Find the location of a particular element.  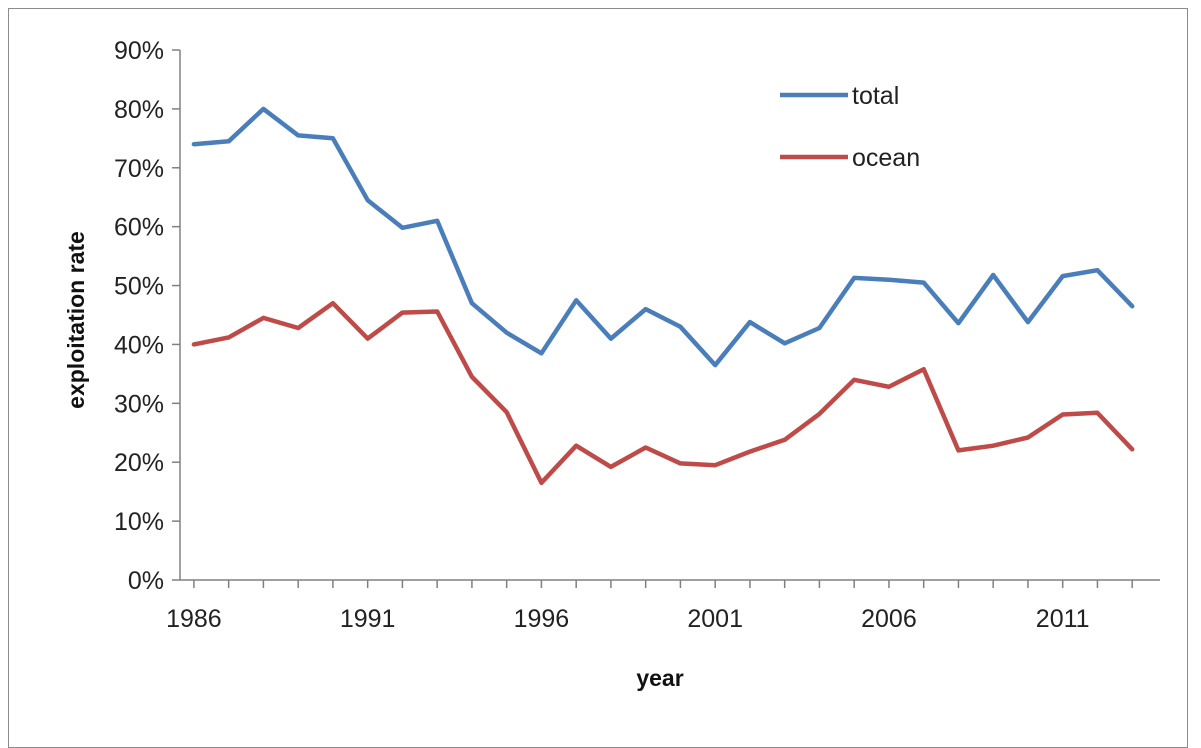

x-tick-label: 2001 is located at coordinates (715, 619).